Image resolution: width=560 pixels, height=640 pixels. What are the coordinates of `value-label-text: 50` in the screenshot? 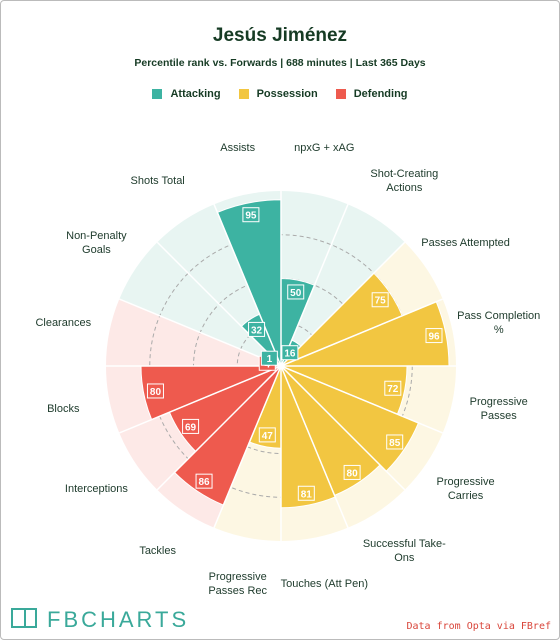 It's located at (296, 293).